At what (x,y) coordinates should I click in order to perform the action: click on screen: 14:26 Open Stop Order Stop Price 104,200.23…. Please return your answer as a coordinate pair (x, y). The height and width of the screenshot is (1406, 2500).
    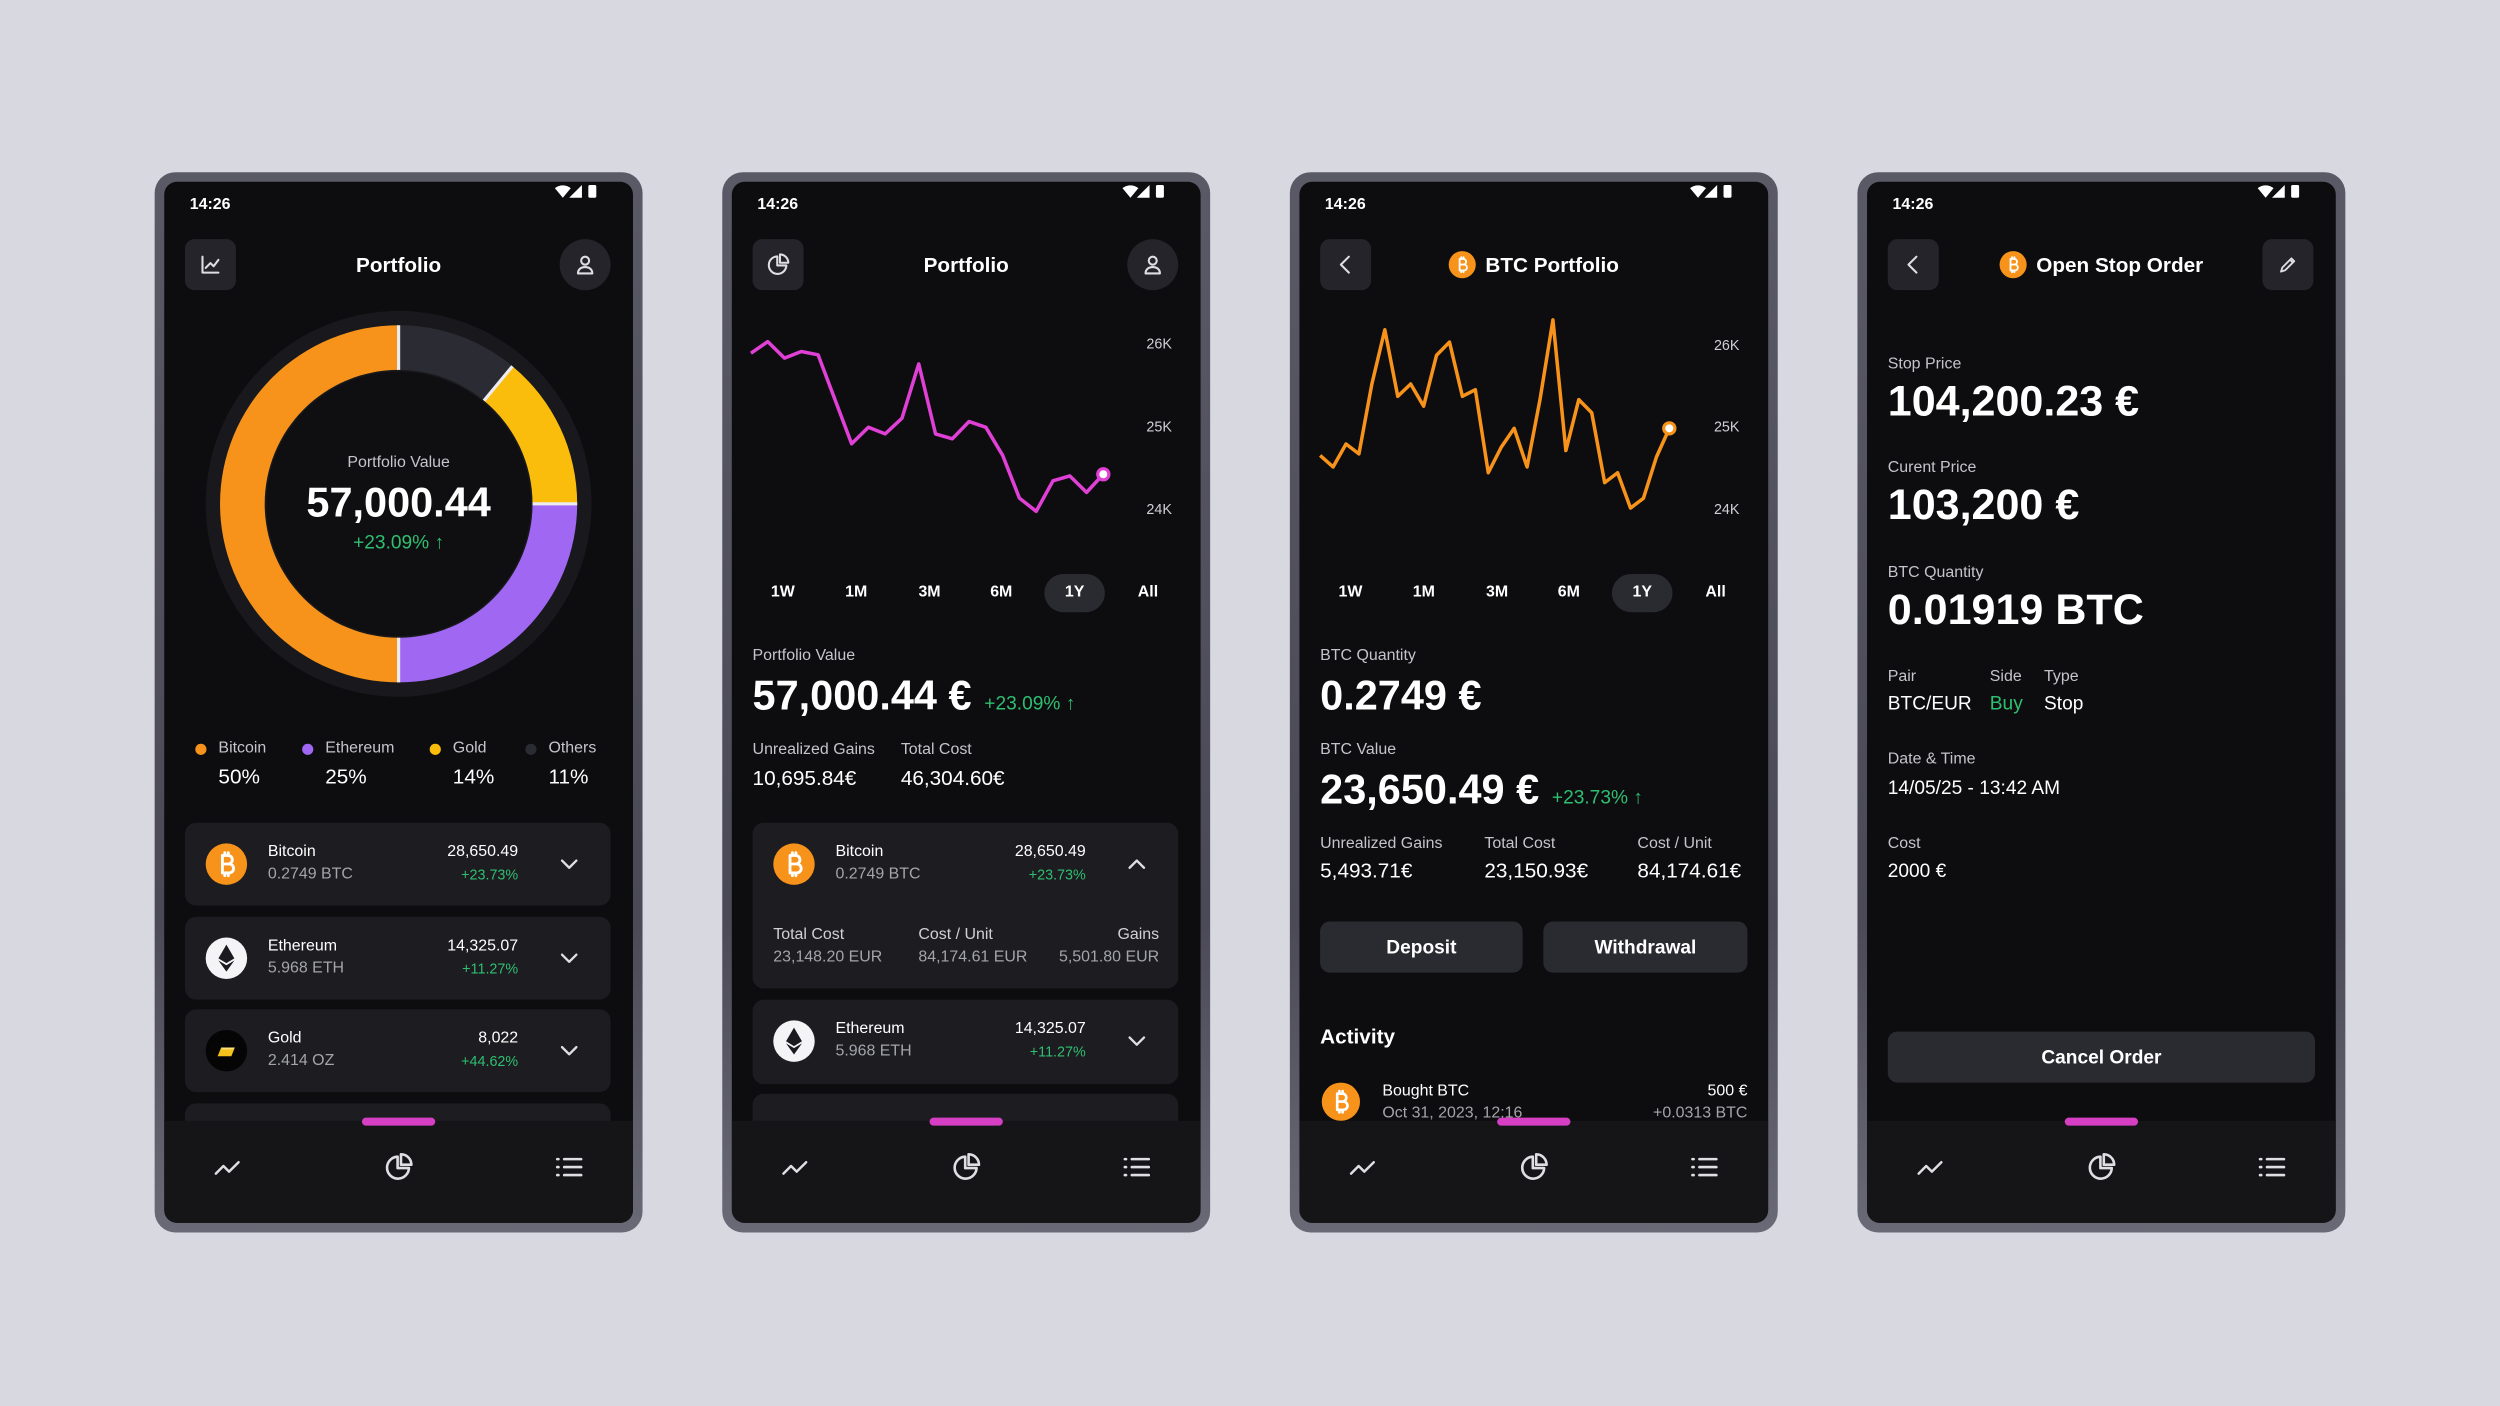
    Looking at the image, I should click on (2101, 702).